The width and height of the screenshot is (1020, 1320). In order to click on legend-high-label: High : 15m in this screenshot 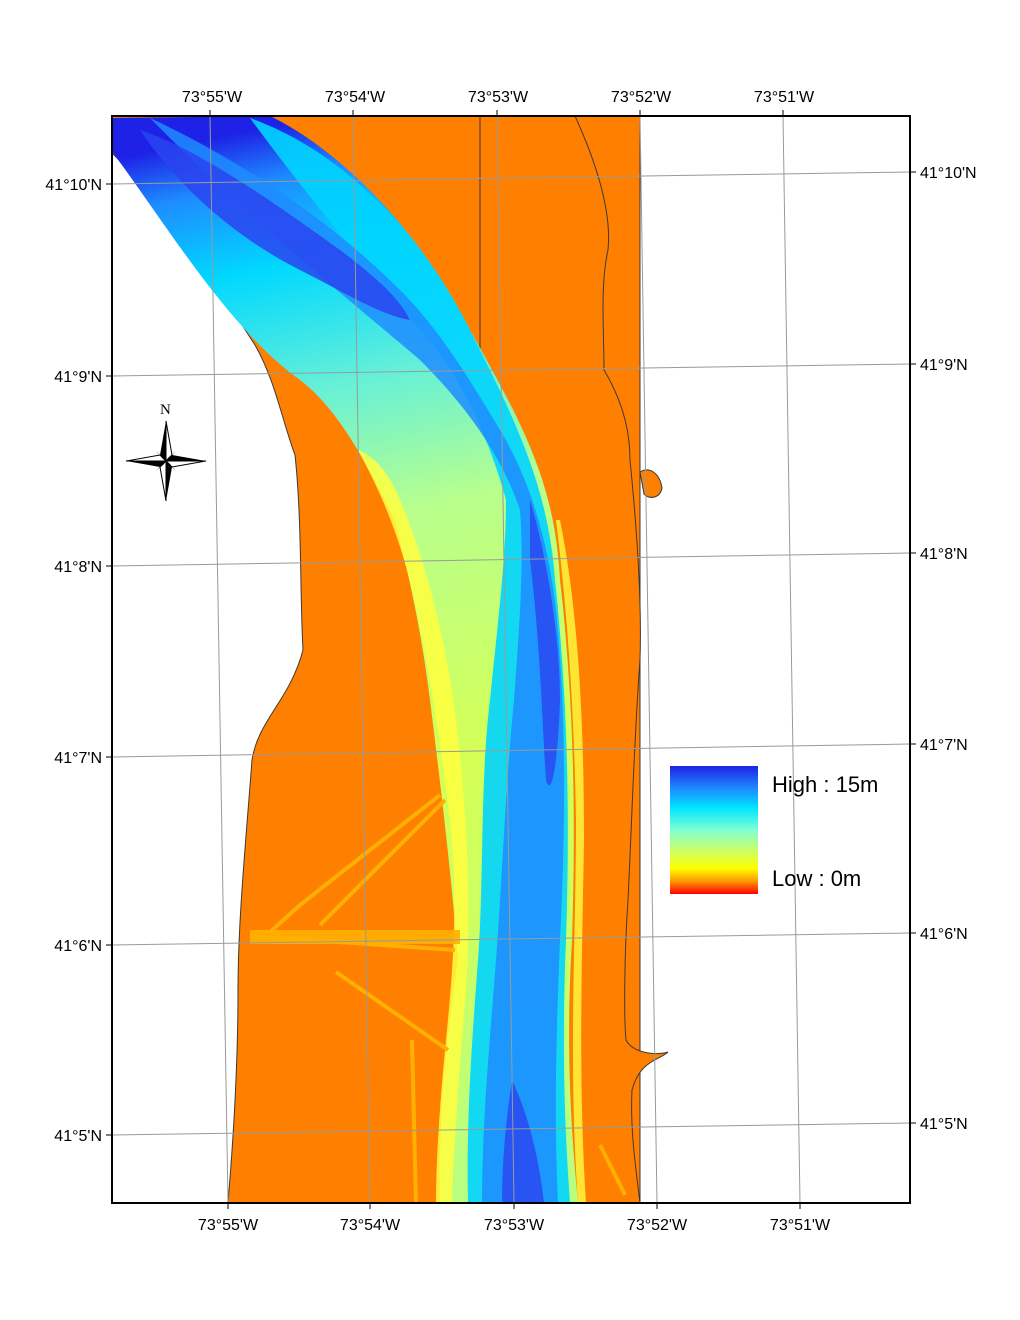, I will do `click(825, 784)`.